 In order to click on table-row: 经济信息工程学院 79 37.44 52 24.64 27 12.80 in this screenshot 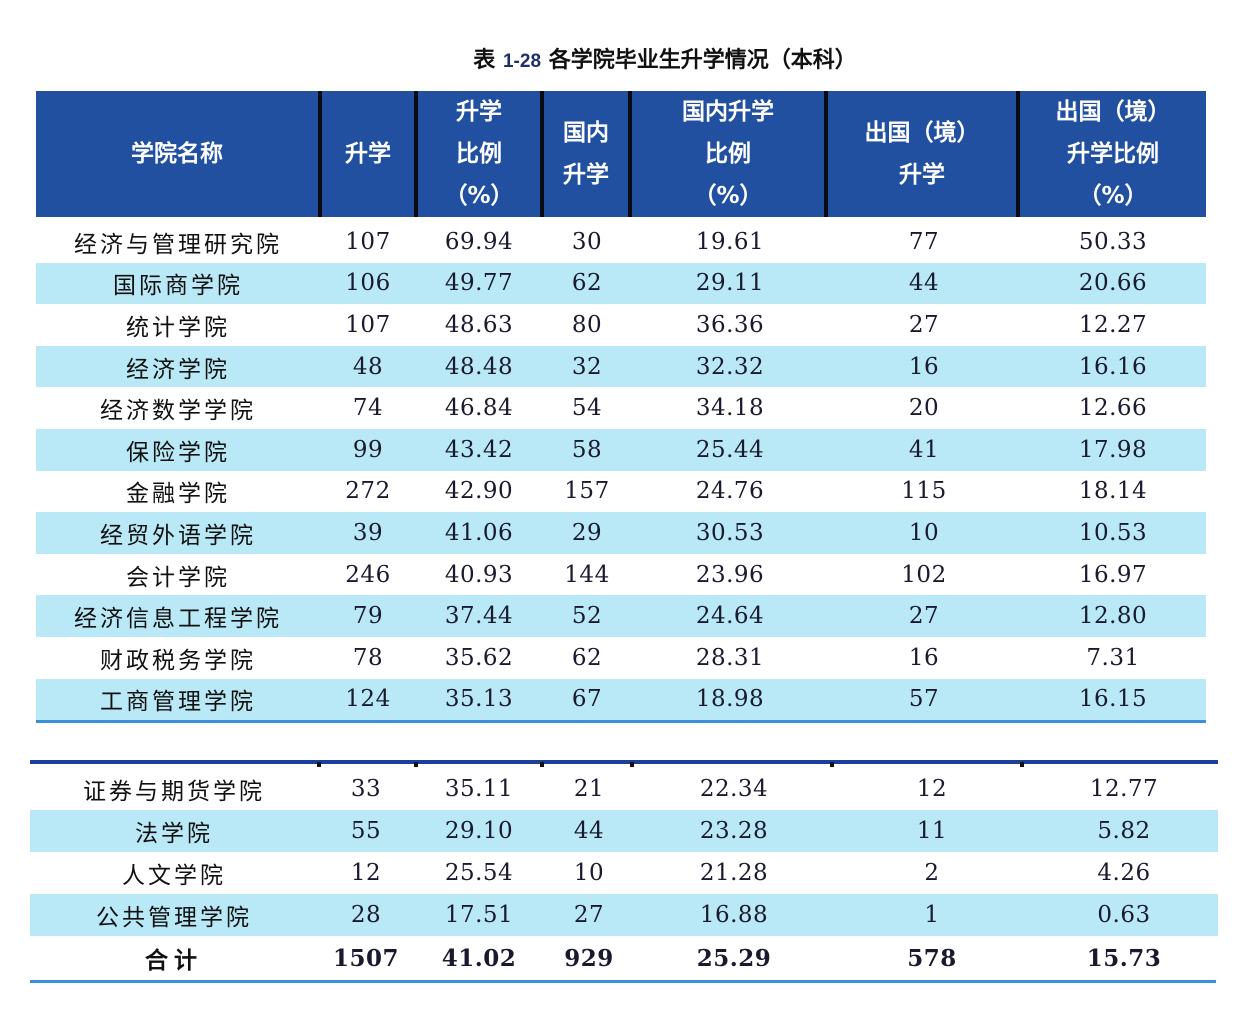, I will do `click(621, 616)`.